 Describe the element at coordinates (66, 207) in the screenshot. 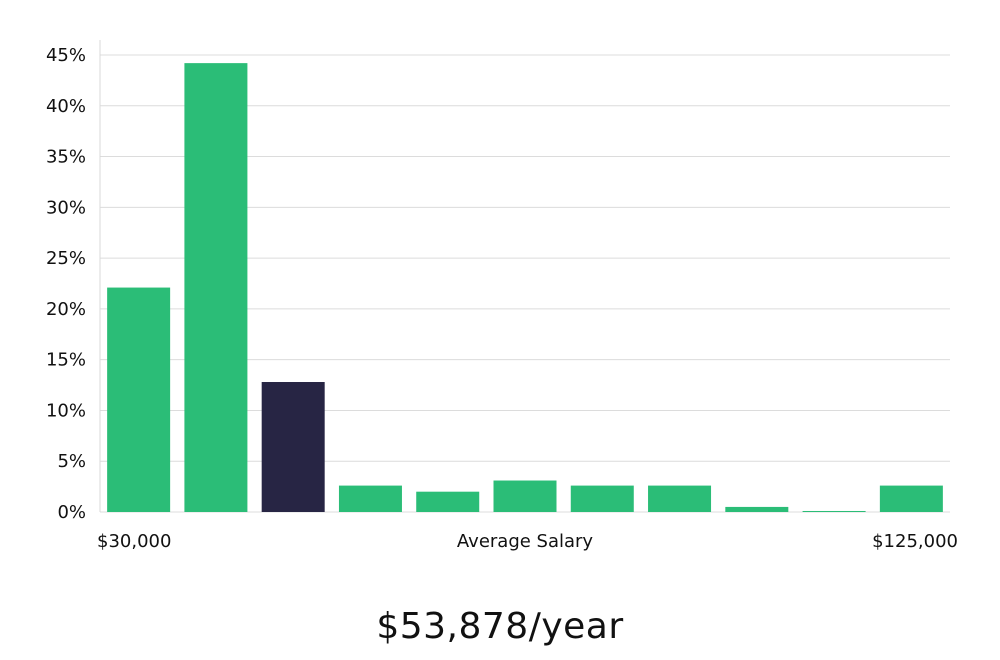

I see `y-tick-label: 30%` at that location.